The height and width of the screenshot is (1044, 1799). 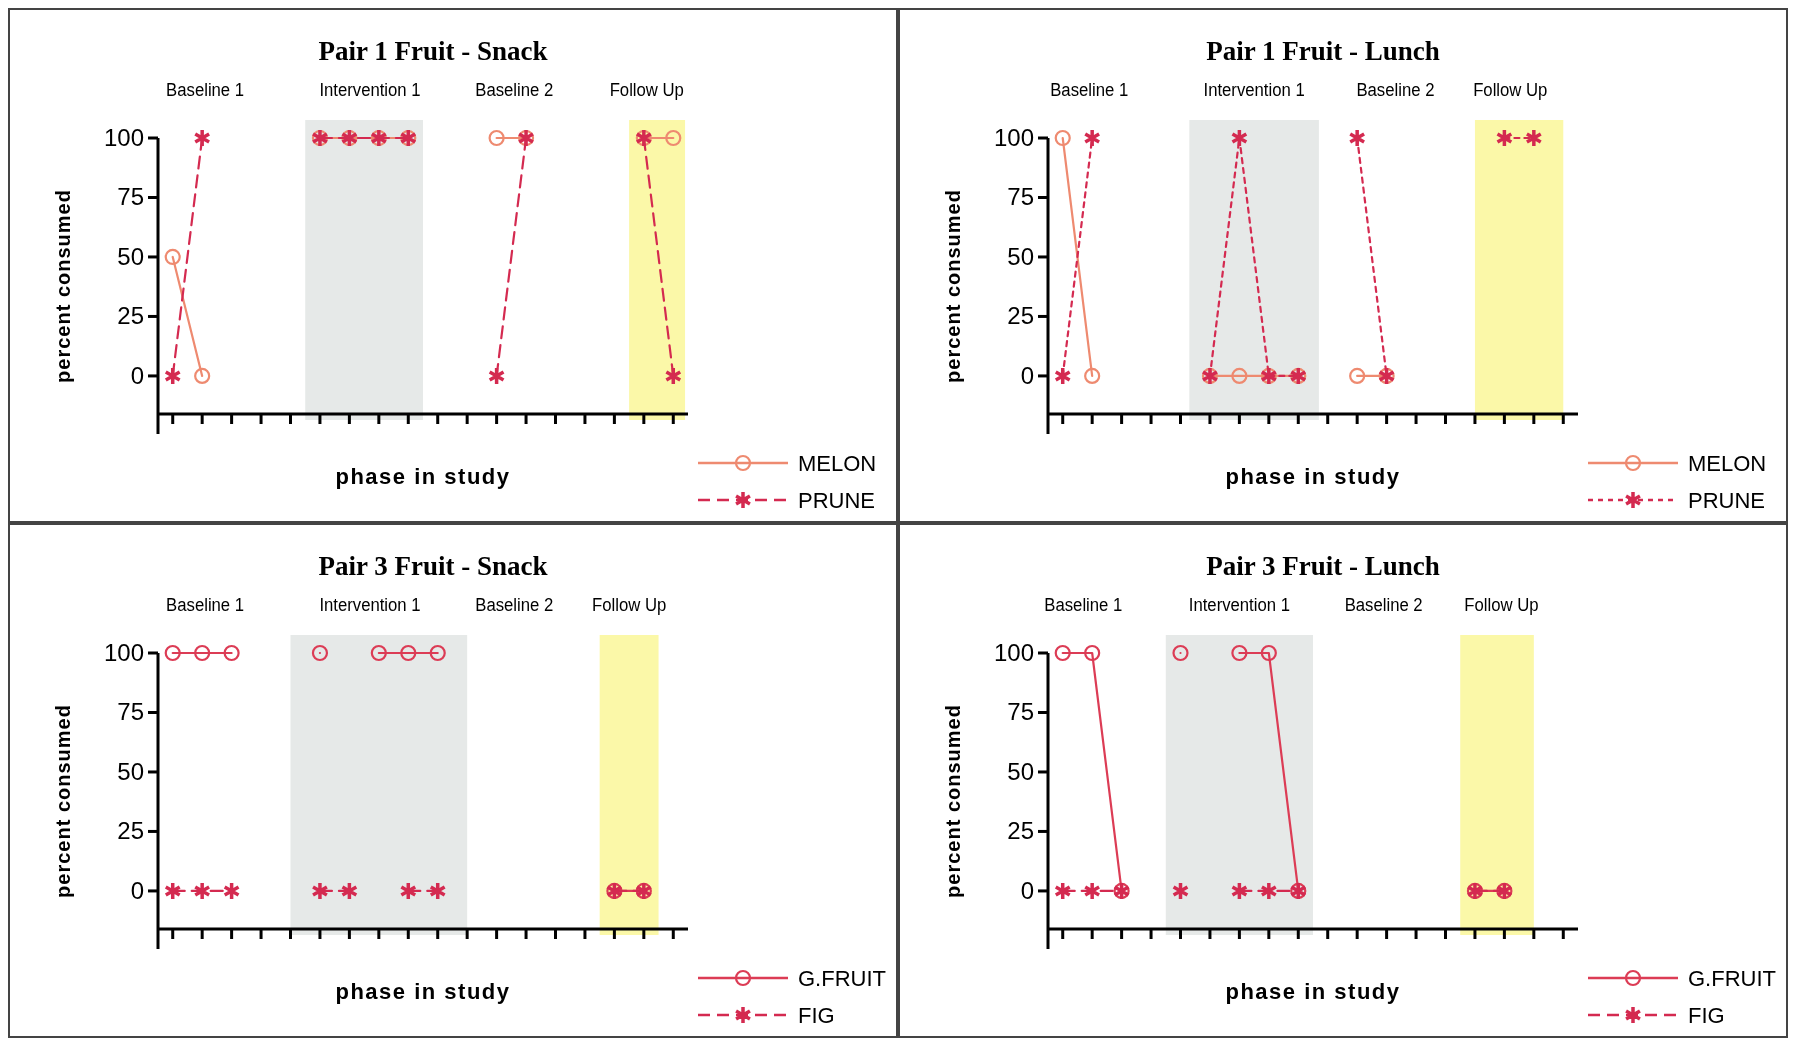 I want to click on chart-title: Pair 3 Fruit - Snack, so click(x=433, y=566).